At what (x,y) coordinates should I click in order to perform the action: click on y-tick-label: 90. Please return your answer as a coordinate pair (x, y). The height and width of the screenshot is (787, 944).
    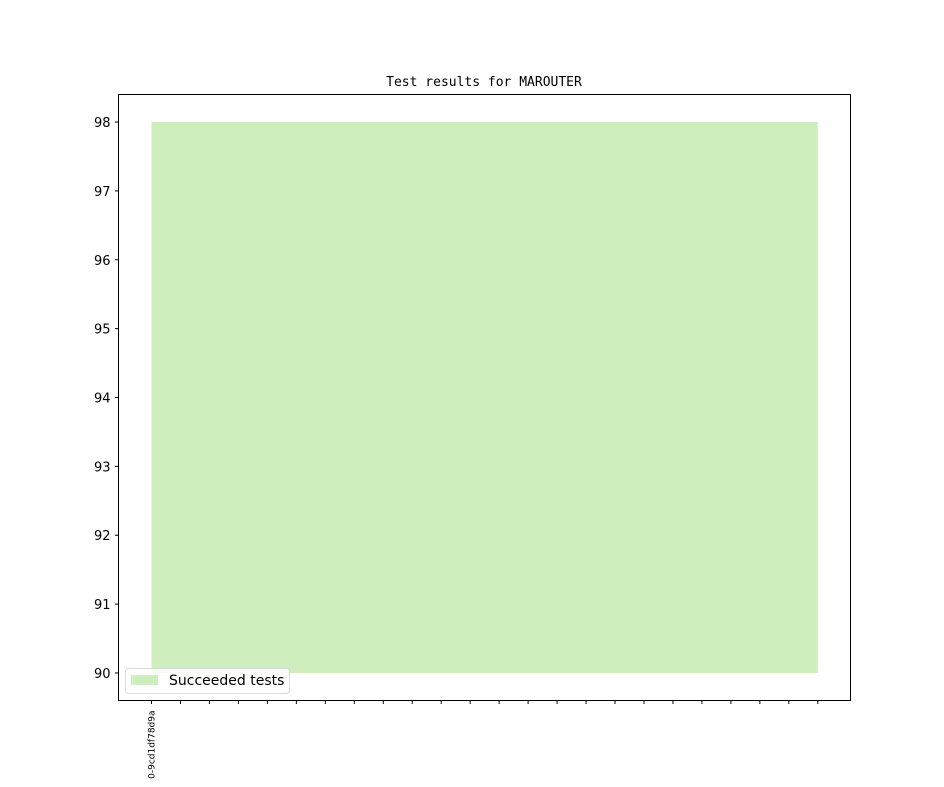
    Looking at the image, I should click on (102, 674).